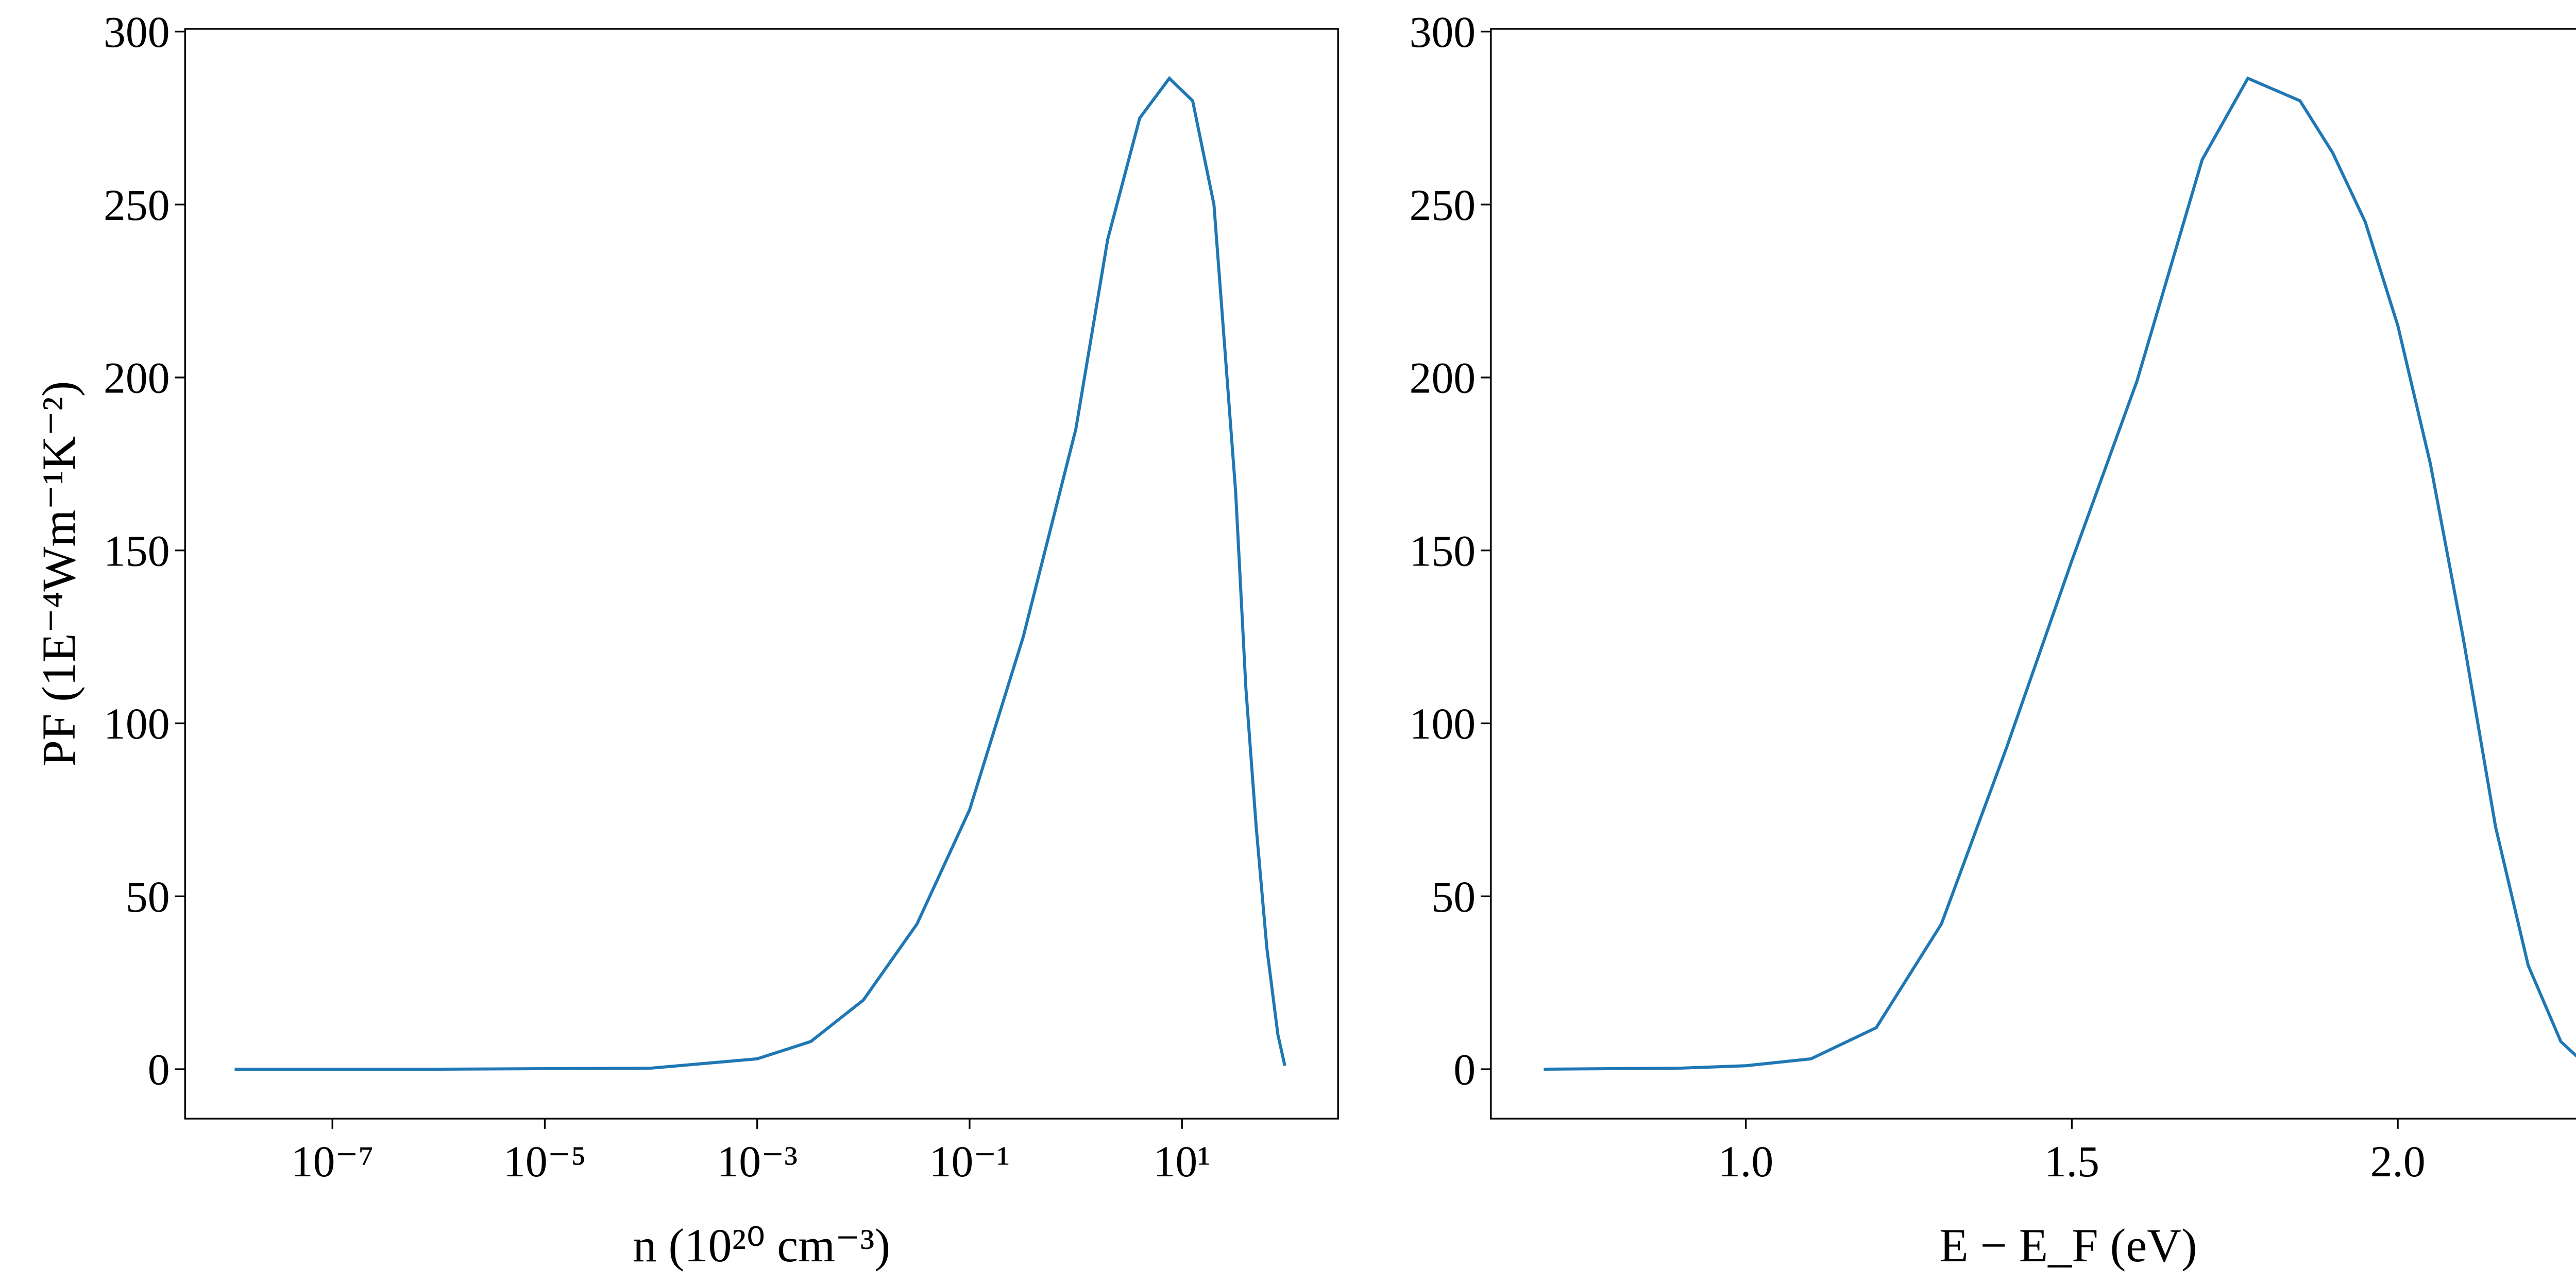  What do you see at coordinates (1182, 1161) in the screenshot?
I see `x-tick-label: 10¹` at bounding box center [1182, 1161].